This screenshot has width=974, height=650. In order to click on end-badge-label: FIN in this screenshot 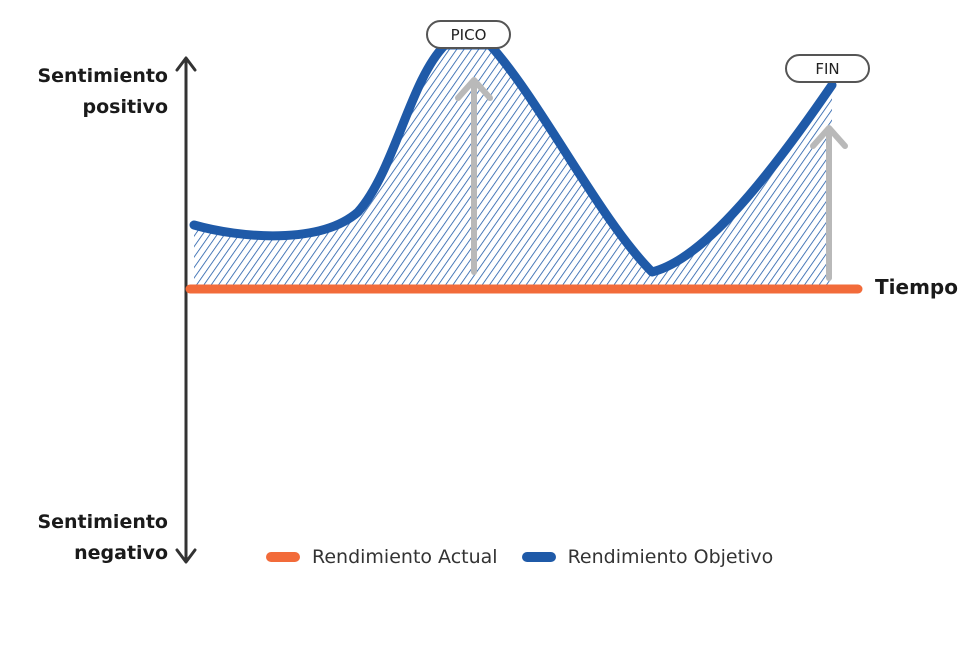, I will do `click(827, 69)`.